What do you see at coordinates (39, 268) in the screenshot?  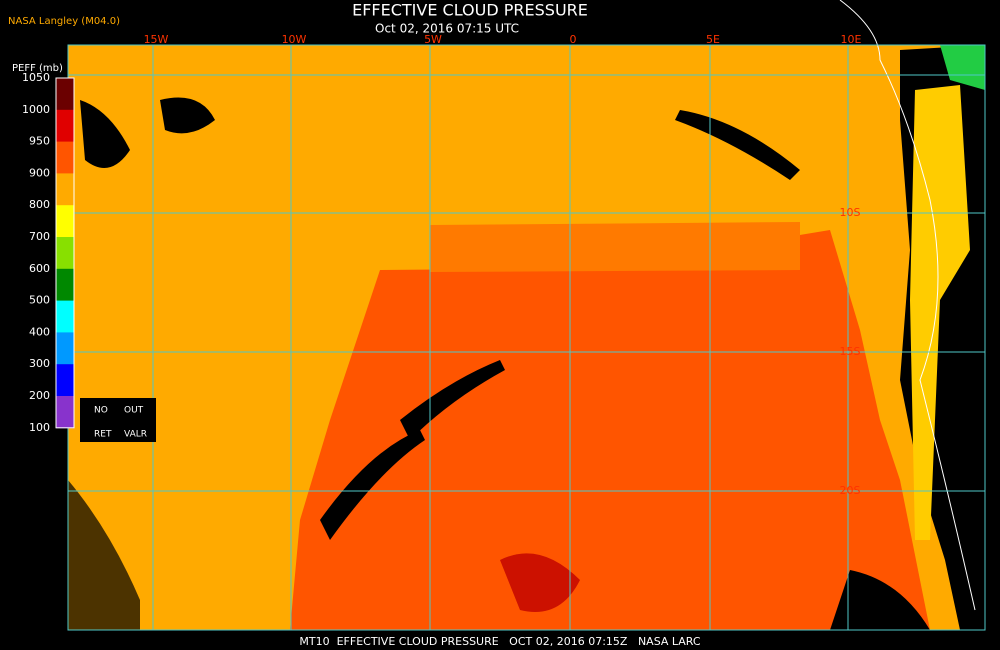 I see `colorbar-tick-label: 600` at bounding box center [39, 268].